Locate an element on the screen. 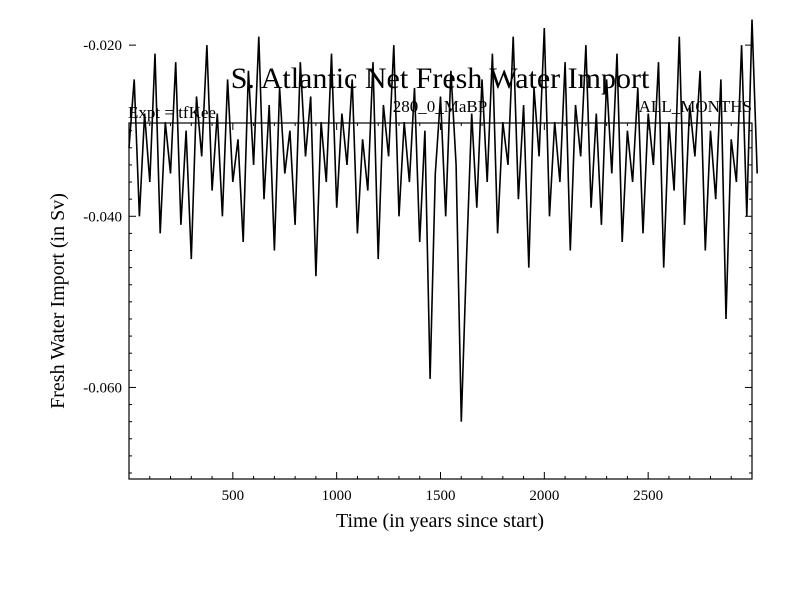 The image size is (800, 600). x-tick-labels: 500 1000 1500 2000 2500 is located at coordinates (443, 496).